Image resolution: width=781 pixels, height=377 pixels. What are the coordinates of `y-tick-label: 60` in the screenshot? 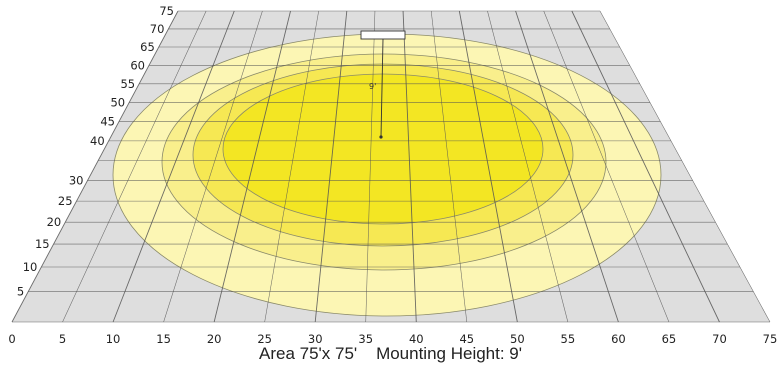 It's located at (137, 65).